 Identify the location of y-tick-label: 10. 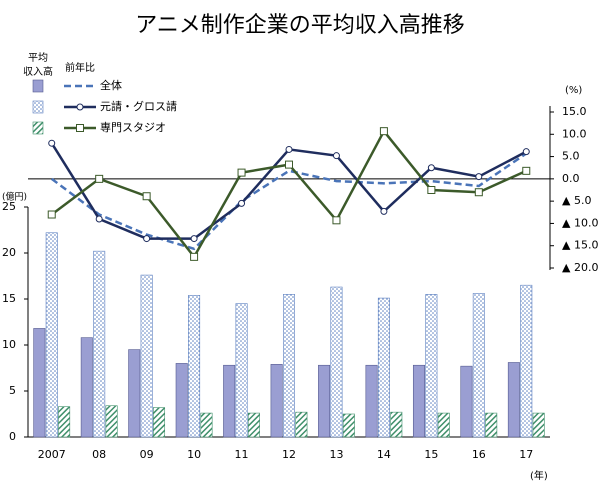
(9, 344).